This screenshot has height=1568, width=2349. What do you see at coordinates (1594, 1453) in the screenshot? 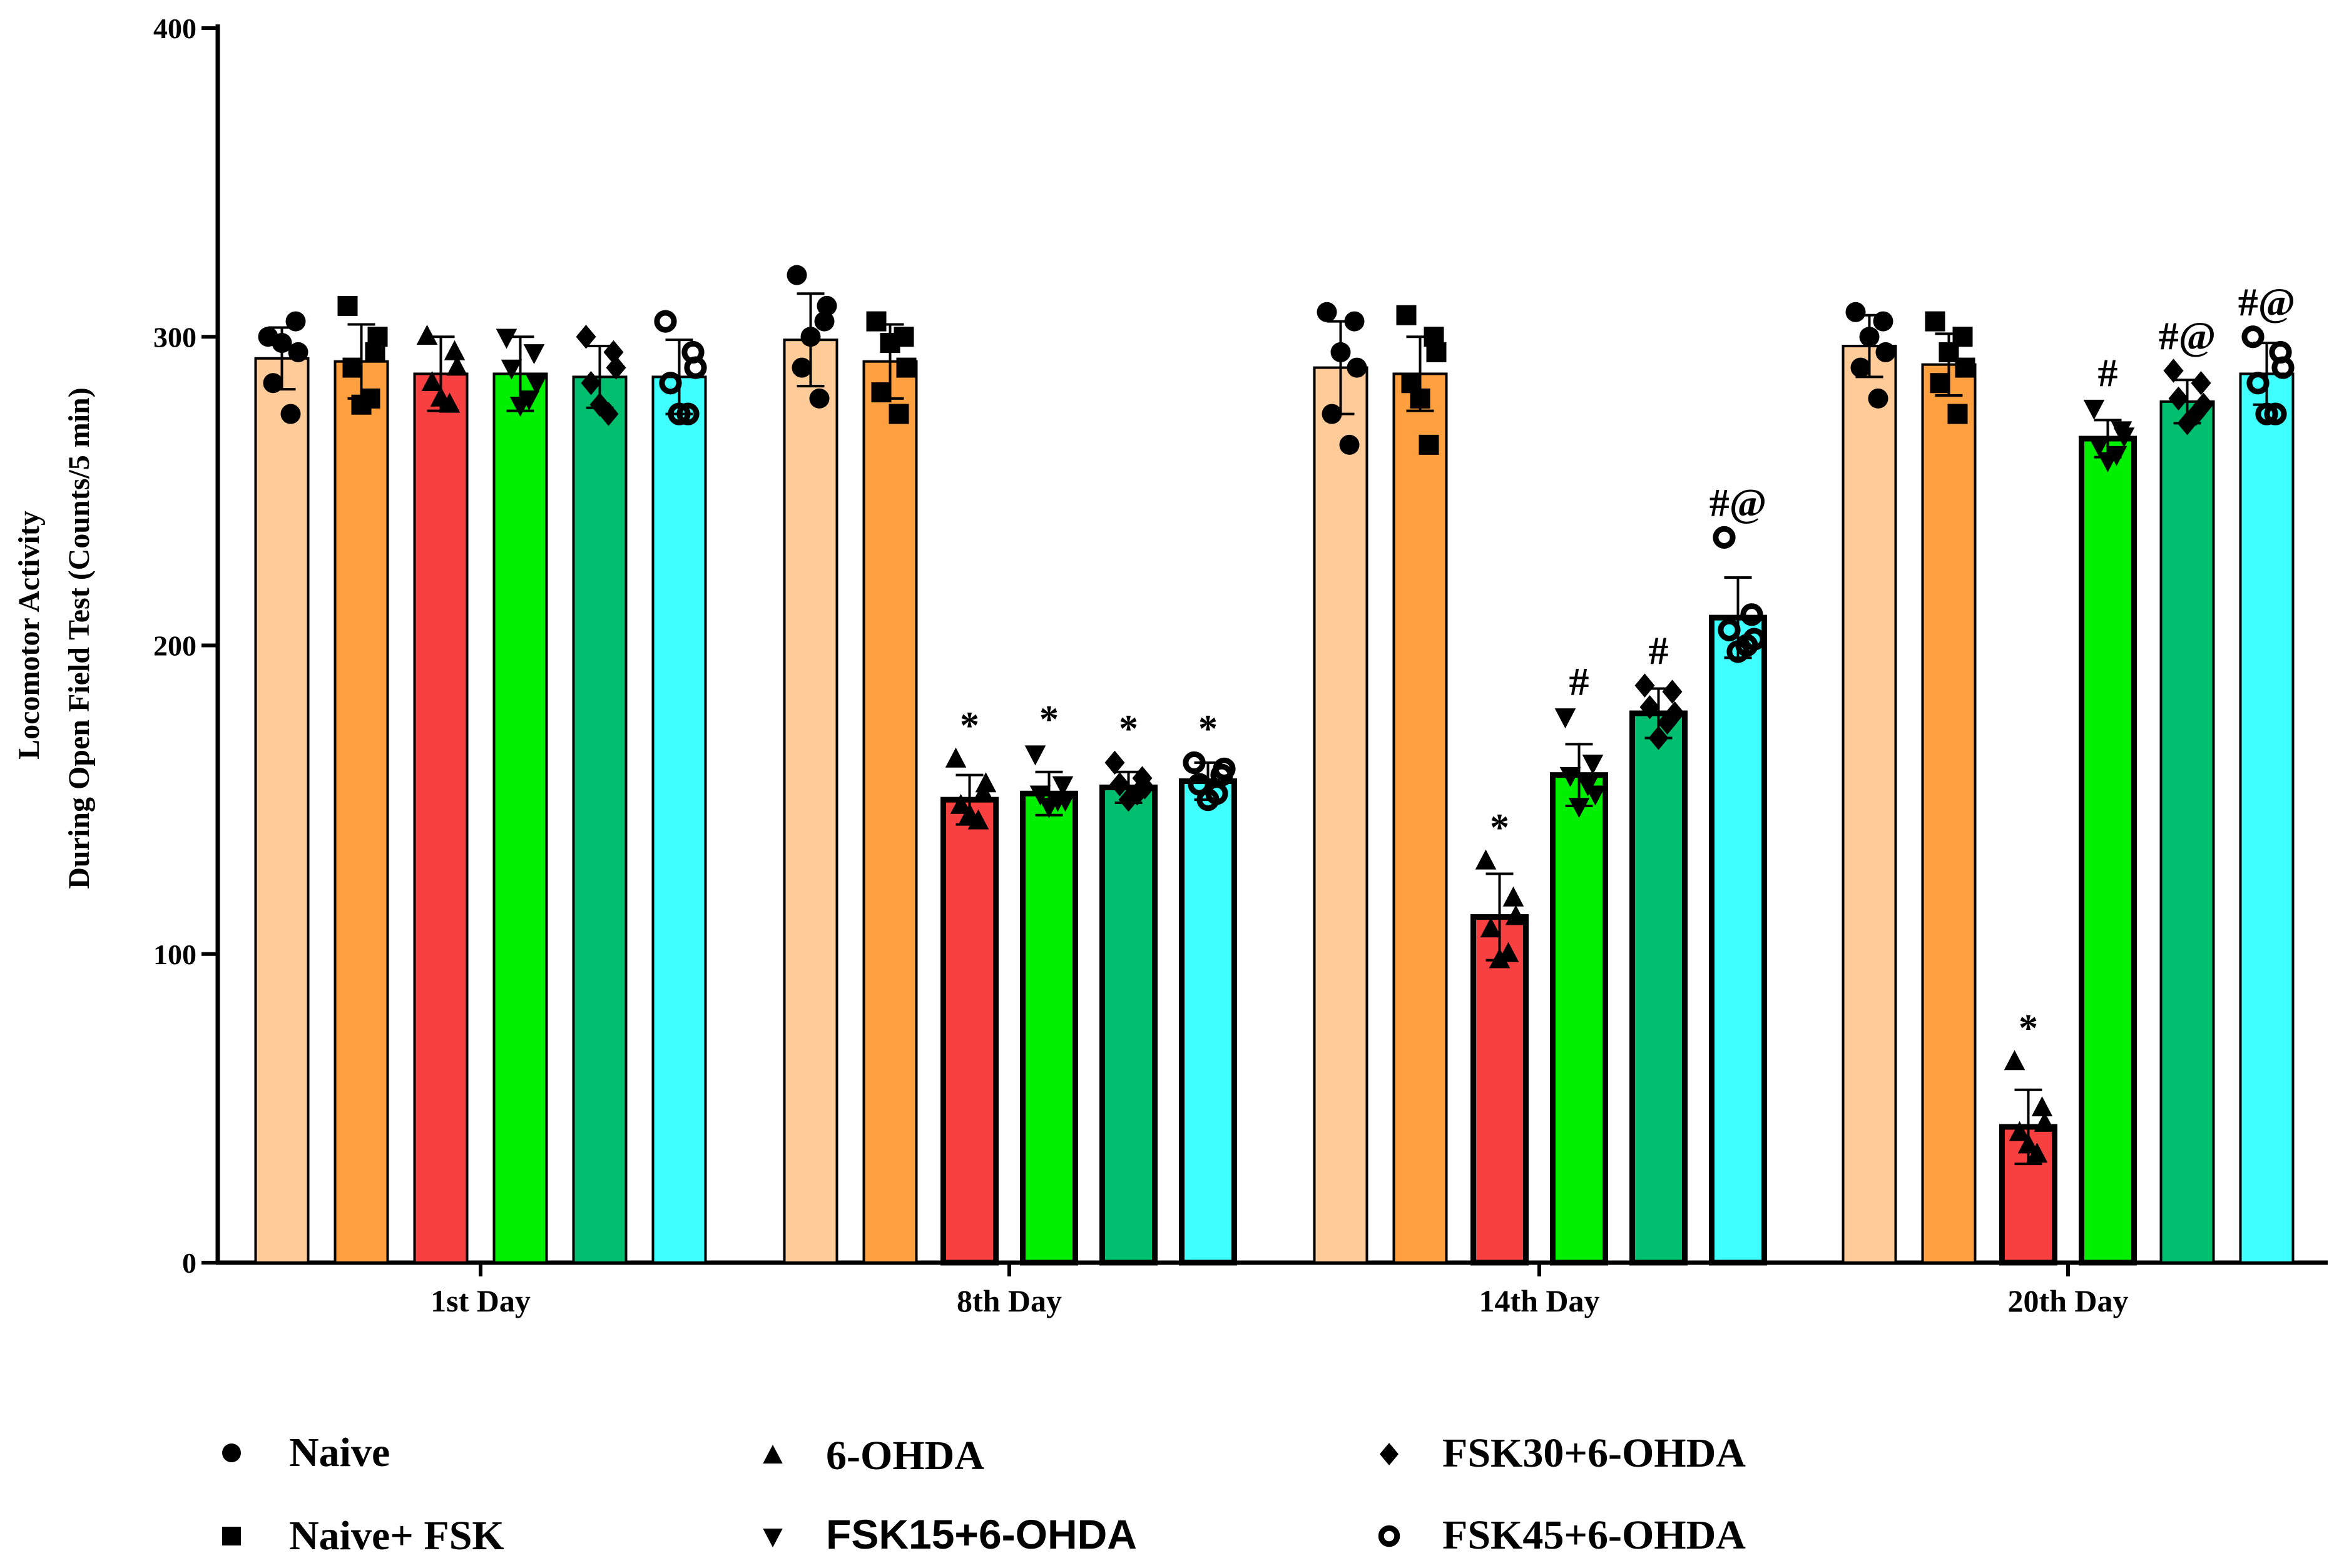
I see `legend-label: FSK30+6-OHDA` at bounding box center [1594, 1453].